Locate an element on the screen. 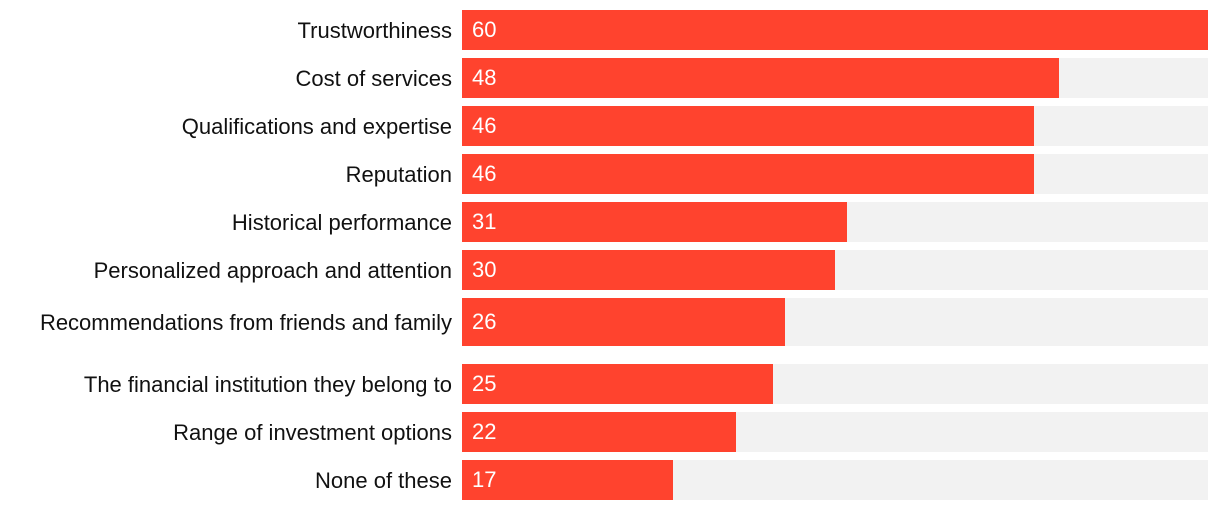  bar-track: 48 is located at coordinates (835, 78).